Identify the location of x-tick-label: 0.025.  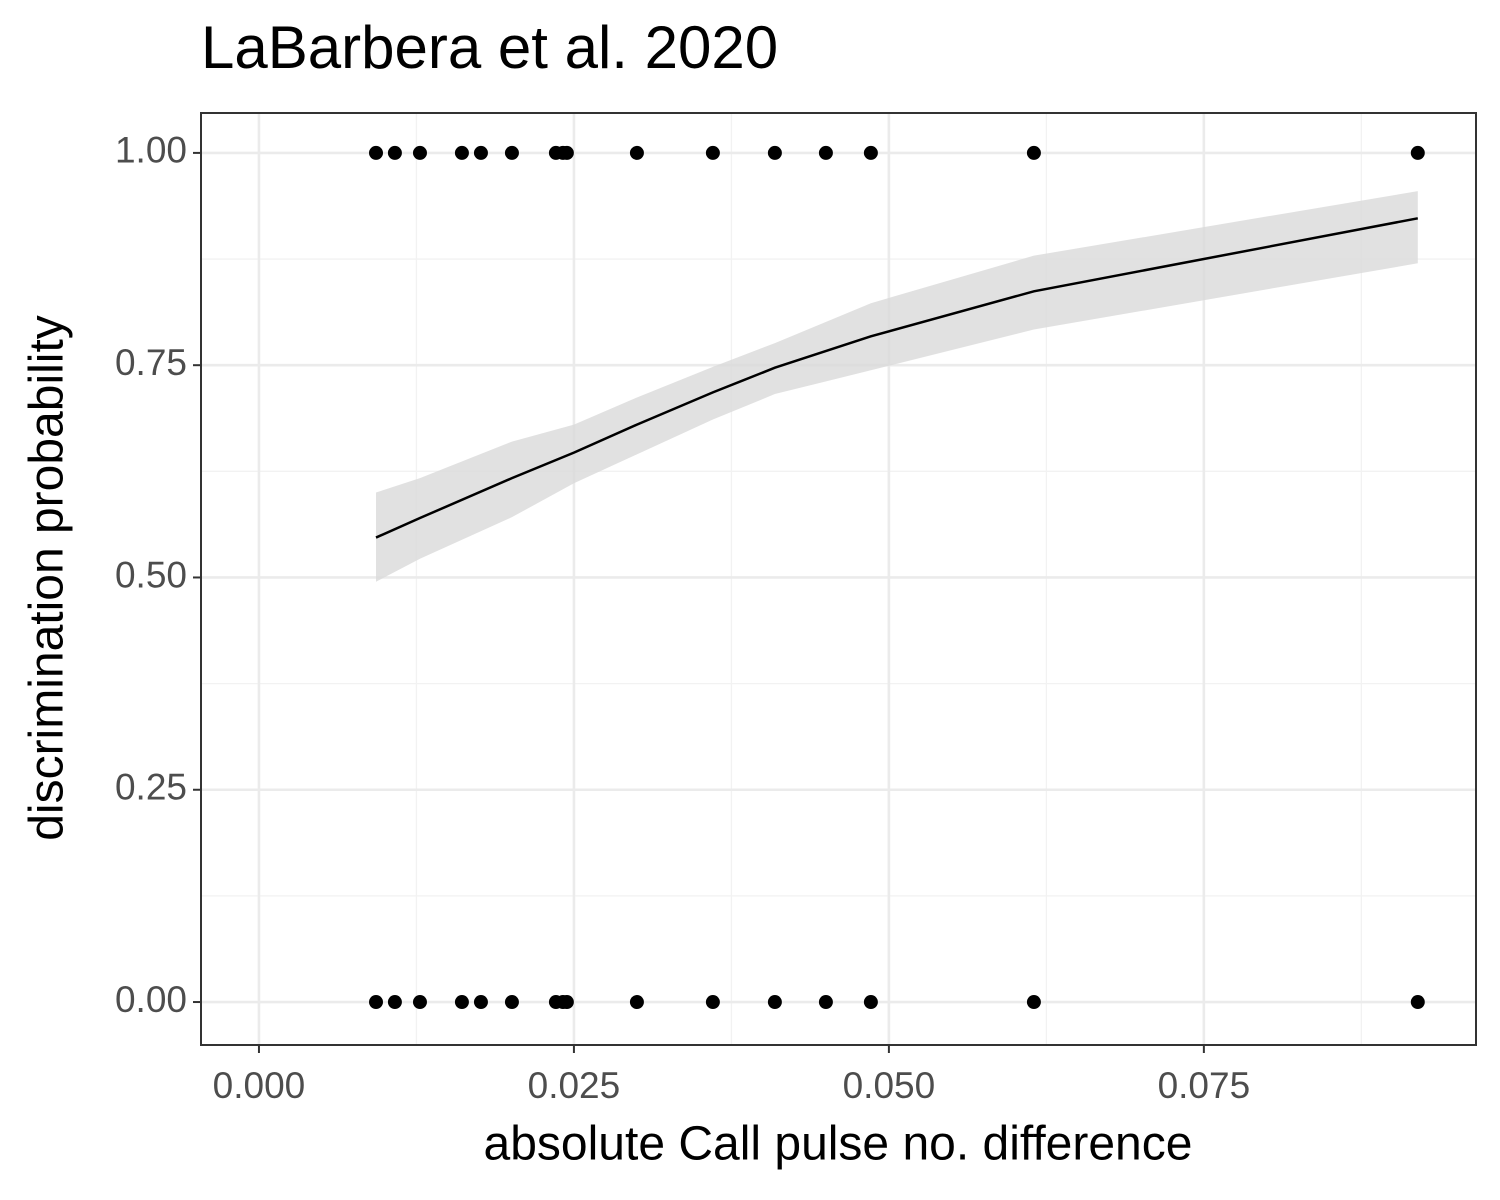
(574, 1085).